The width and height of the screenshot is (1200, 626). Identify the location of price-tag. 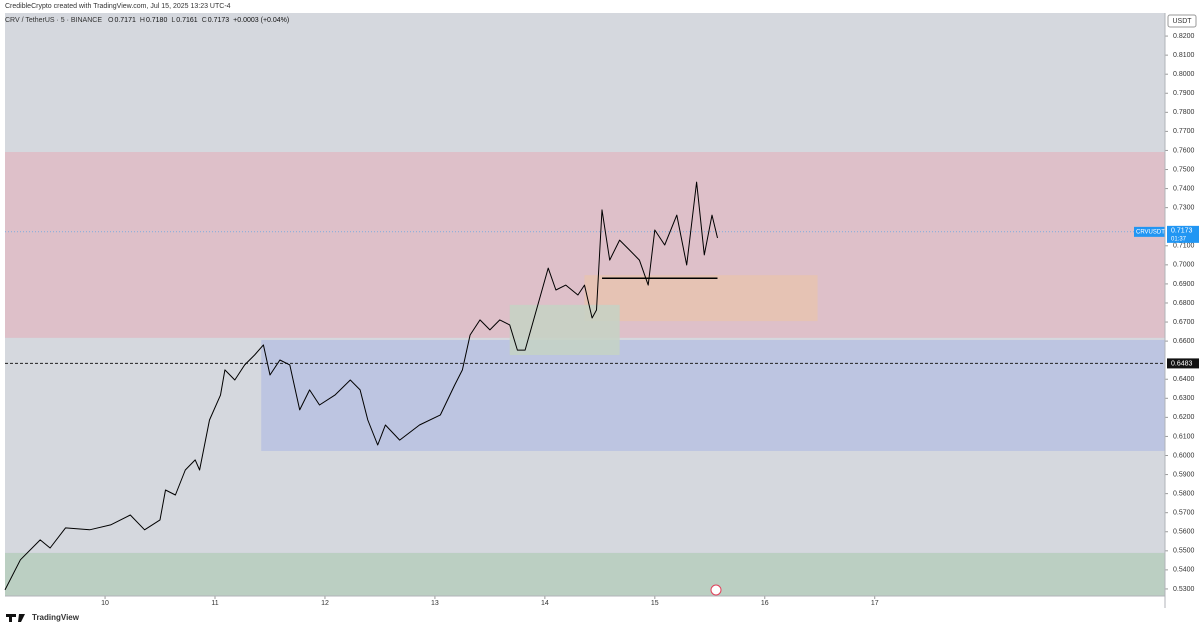
(1183, 234).